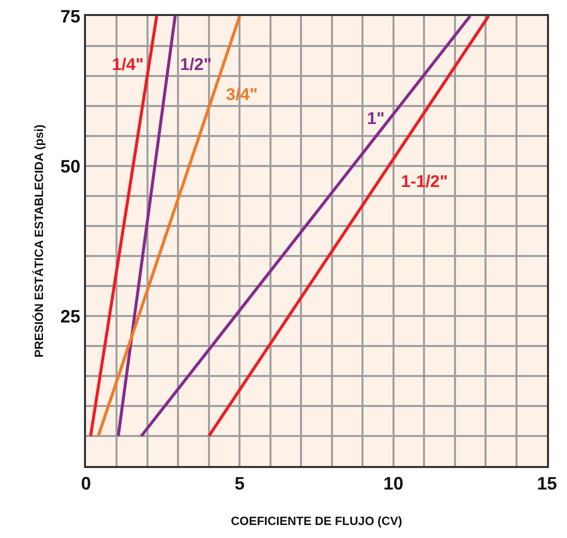 This screenshot has height=538, width=567. What do you see at coordinates (239, 484) in the screenshot?
I see `x-tick-label: 5` at bounding box center [239, 484].